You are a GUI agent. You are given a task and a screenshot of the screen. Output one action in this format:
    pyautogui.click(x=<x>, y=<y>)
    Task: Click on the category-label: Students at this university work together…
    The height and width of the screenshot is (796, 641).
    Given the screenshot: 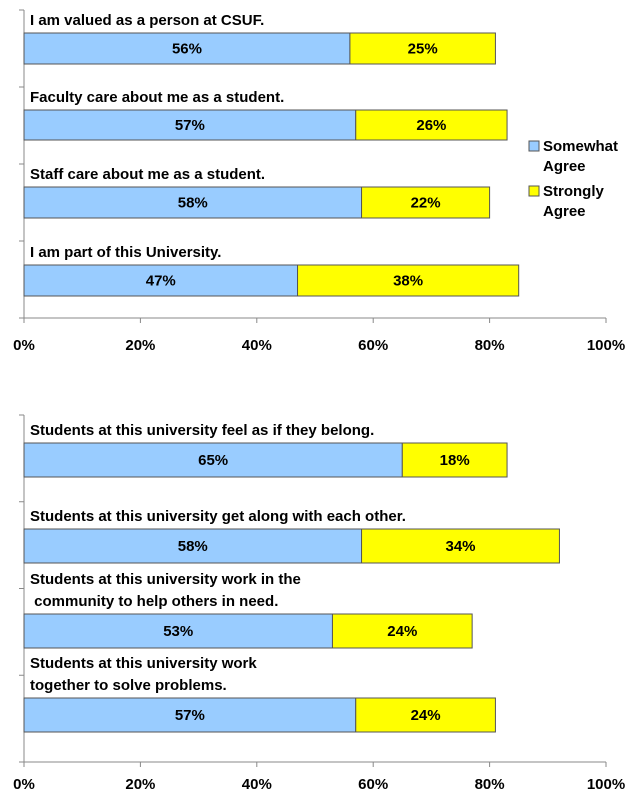 What is the action you would take?
    pyautogui.click(x=143, y=674)
    